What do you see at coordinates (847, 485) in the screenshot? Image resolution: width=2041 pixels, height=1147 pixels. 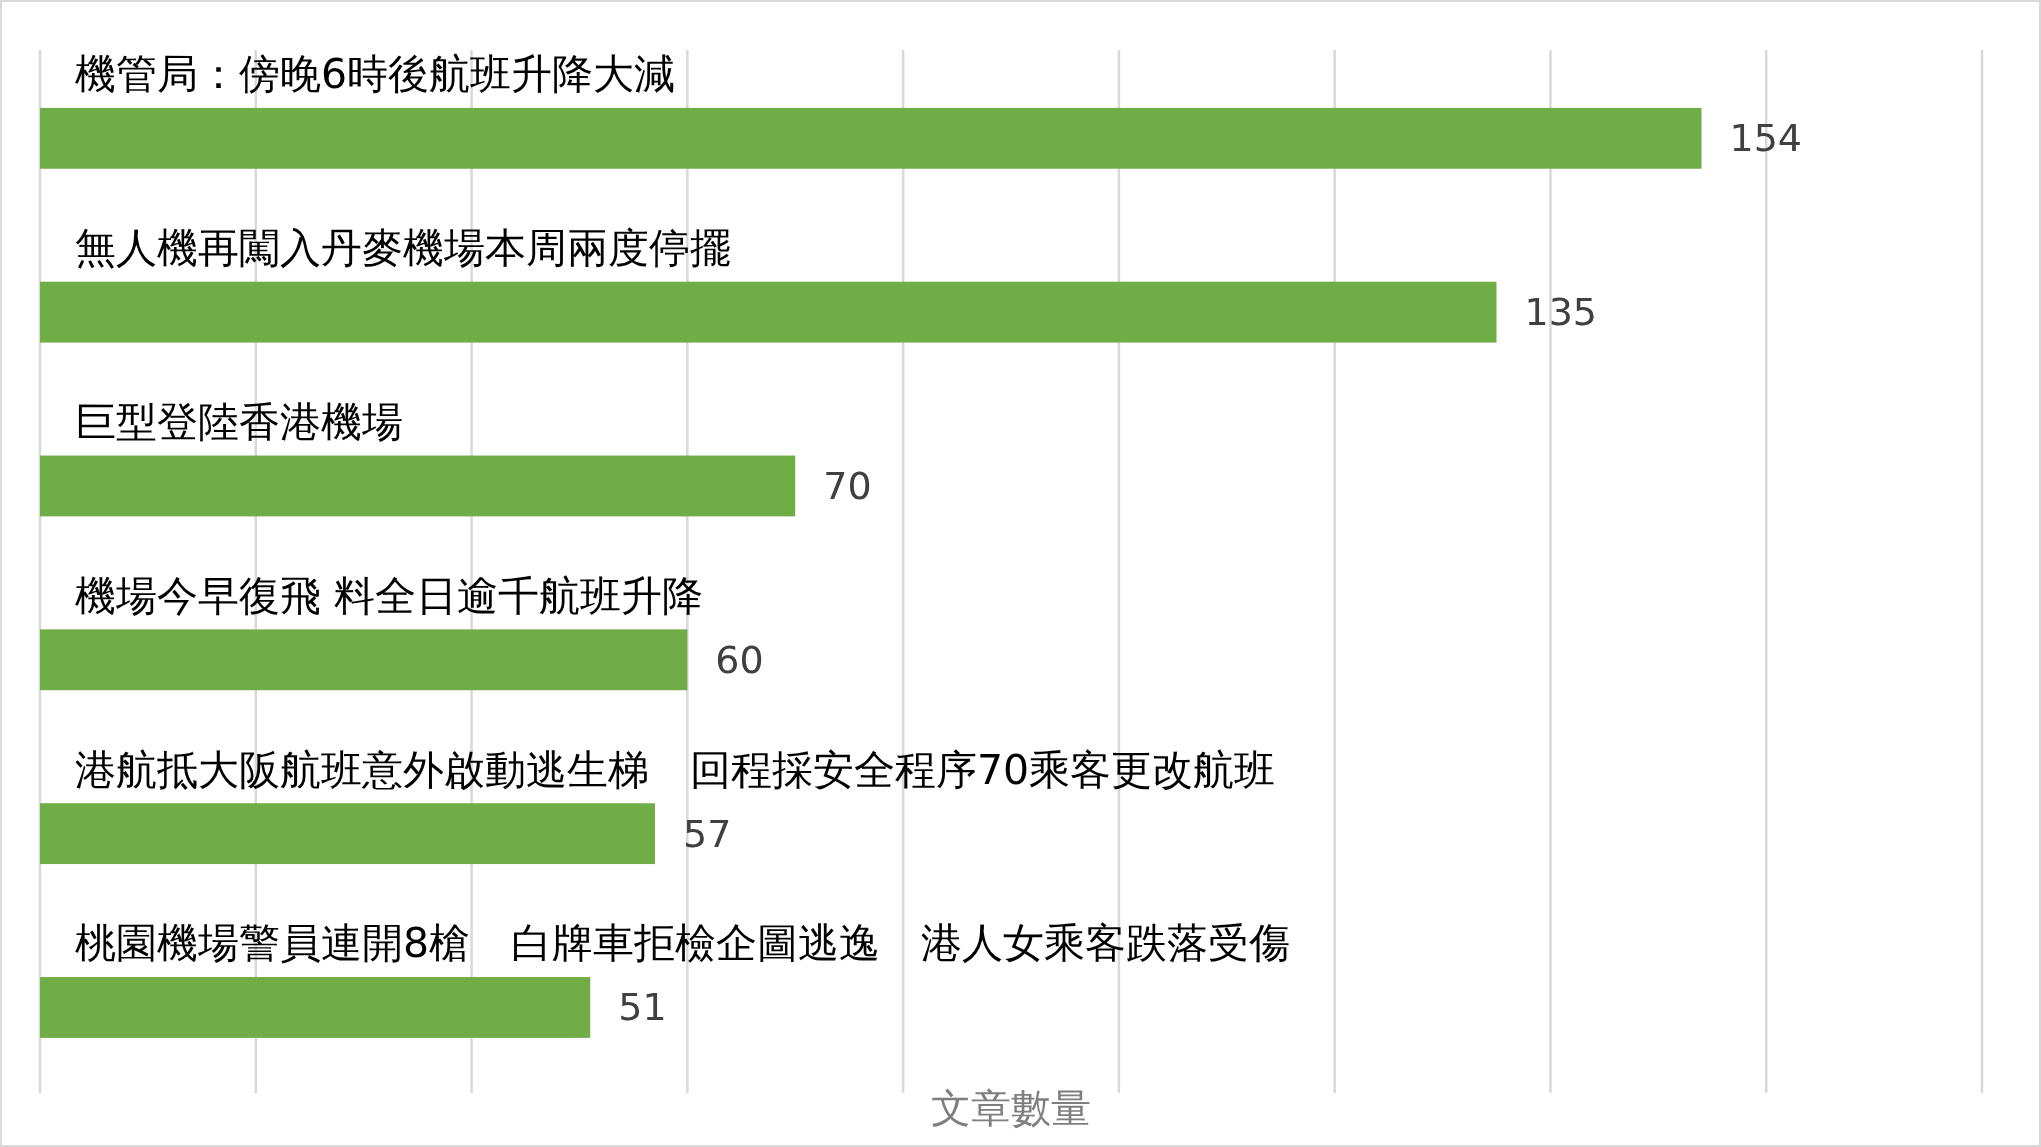 I see `data-label: 70` at bounding box center [847, 485].